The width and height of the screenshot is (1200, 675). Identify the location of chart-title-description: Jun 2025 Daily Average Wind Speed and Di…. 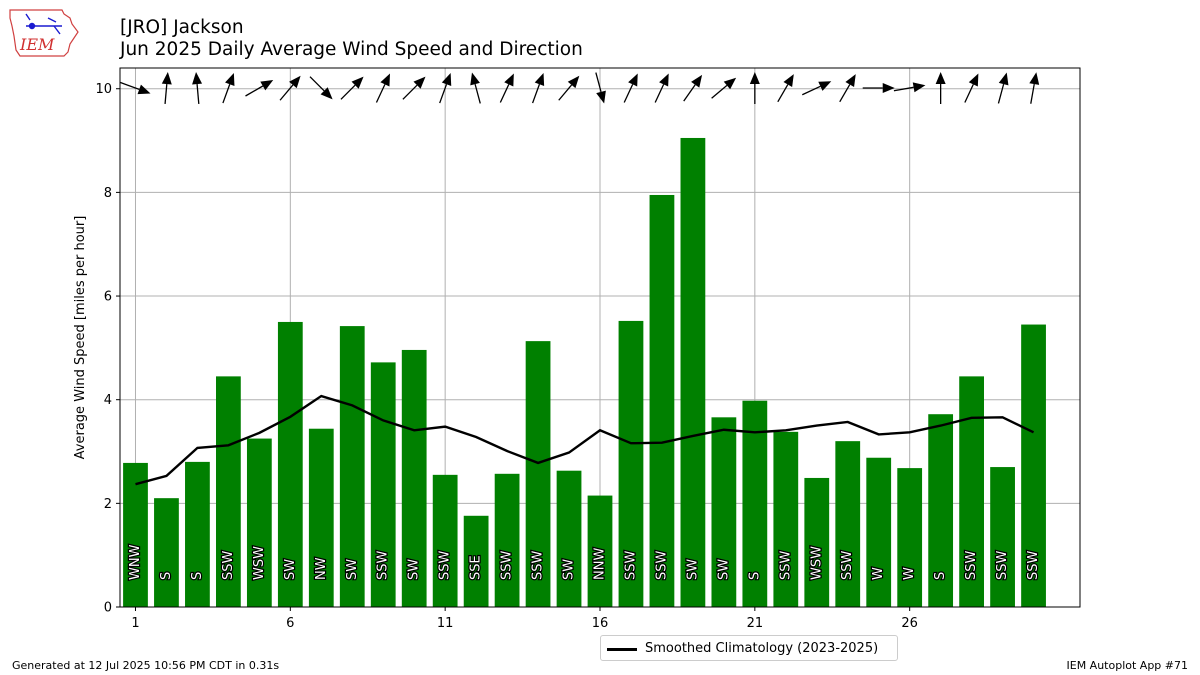
(351, 49).